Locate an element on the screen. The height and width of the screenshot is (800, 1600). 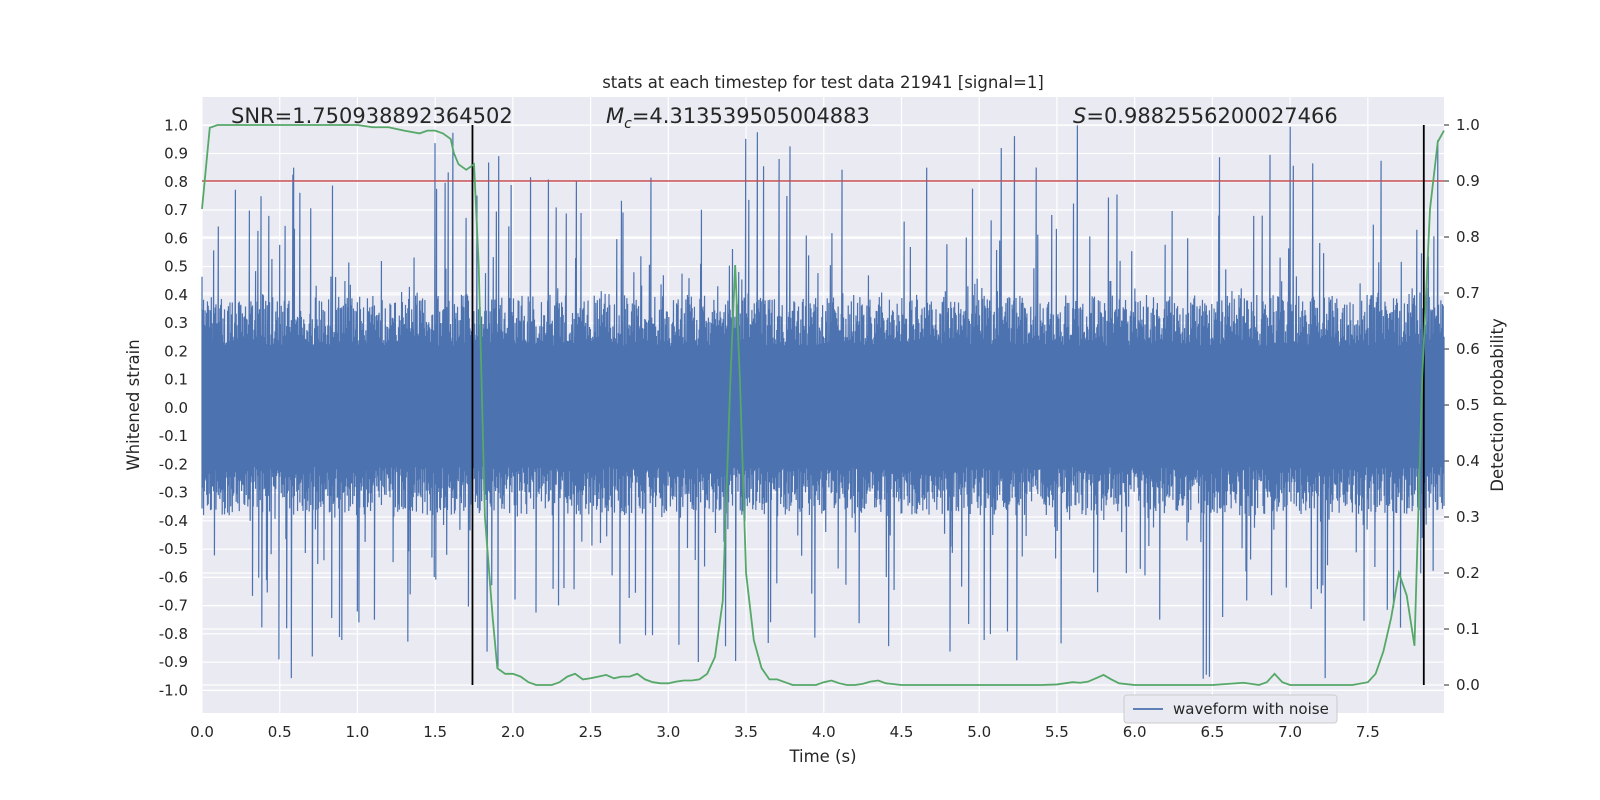
x-tick-label: 2.5 is located at coordinates (591, 732).